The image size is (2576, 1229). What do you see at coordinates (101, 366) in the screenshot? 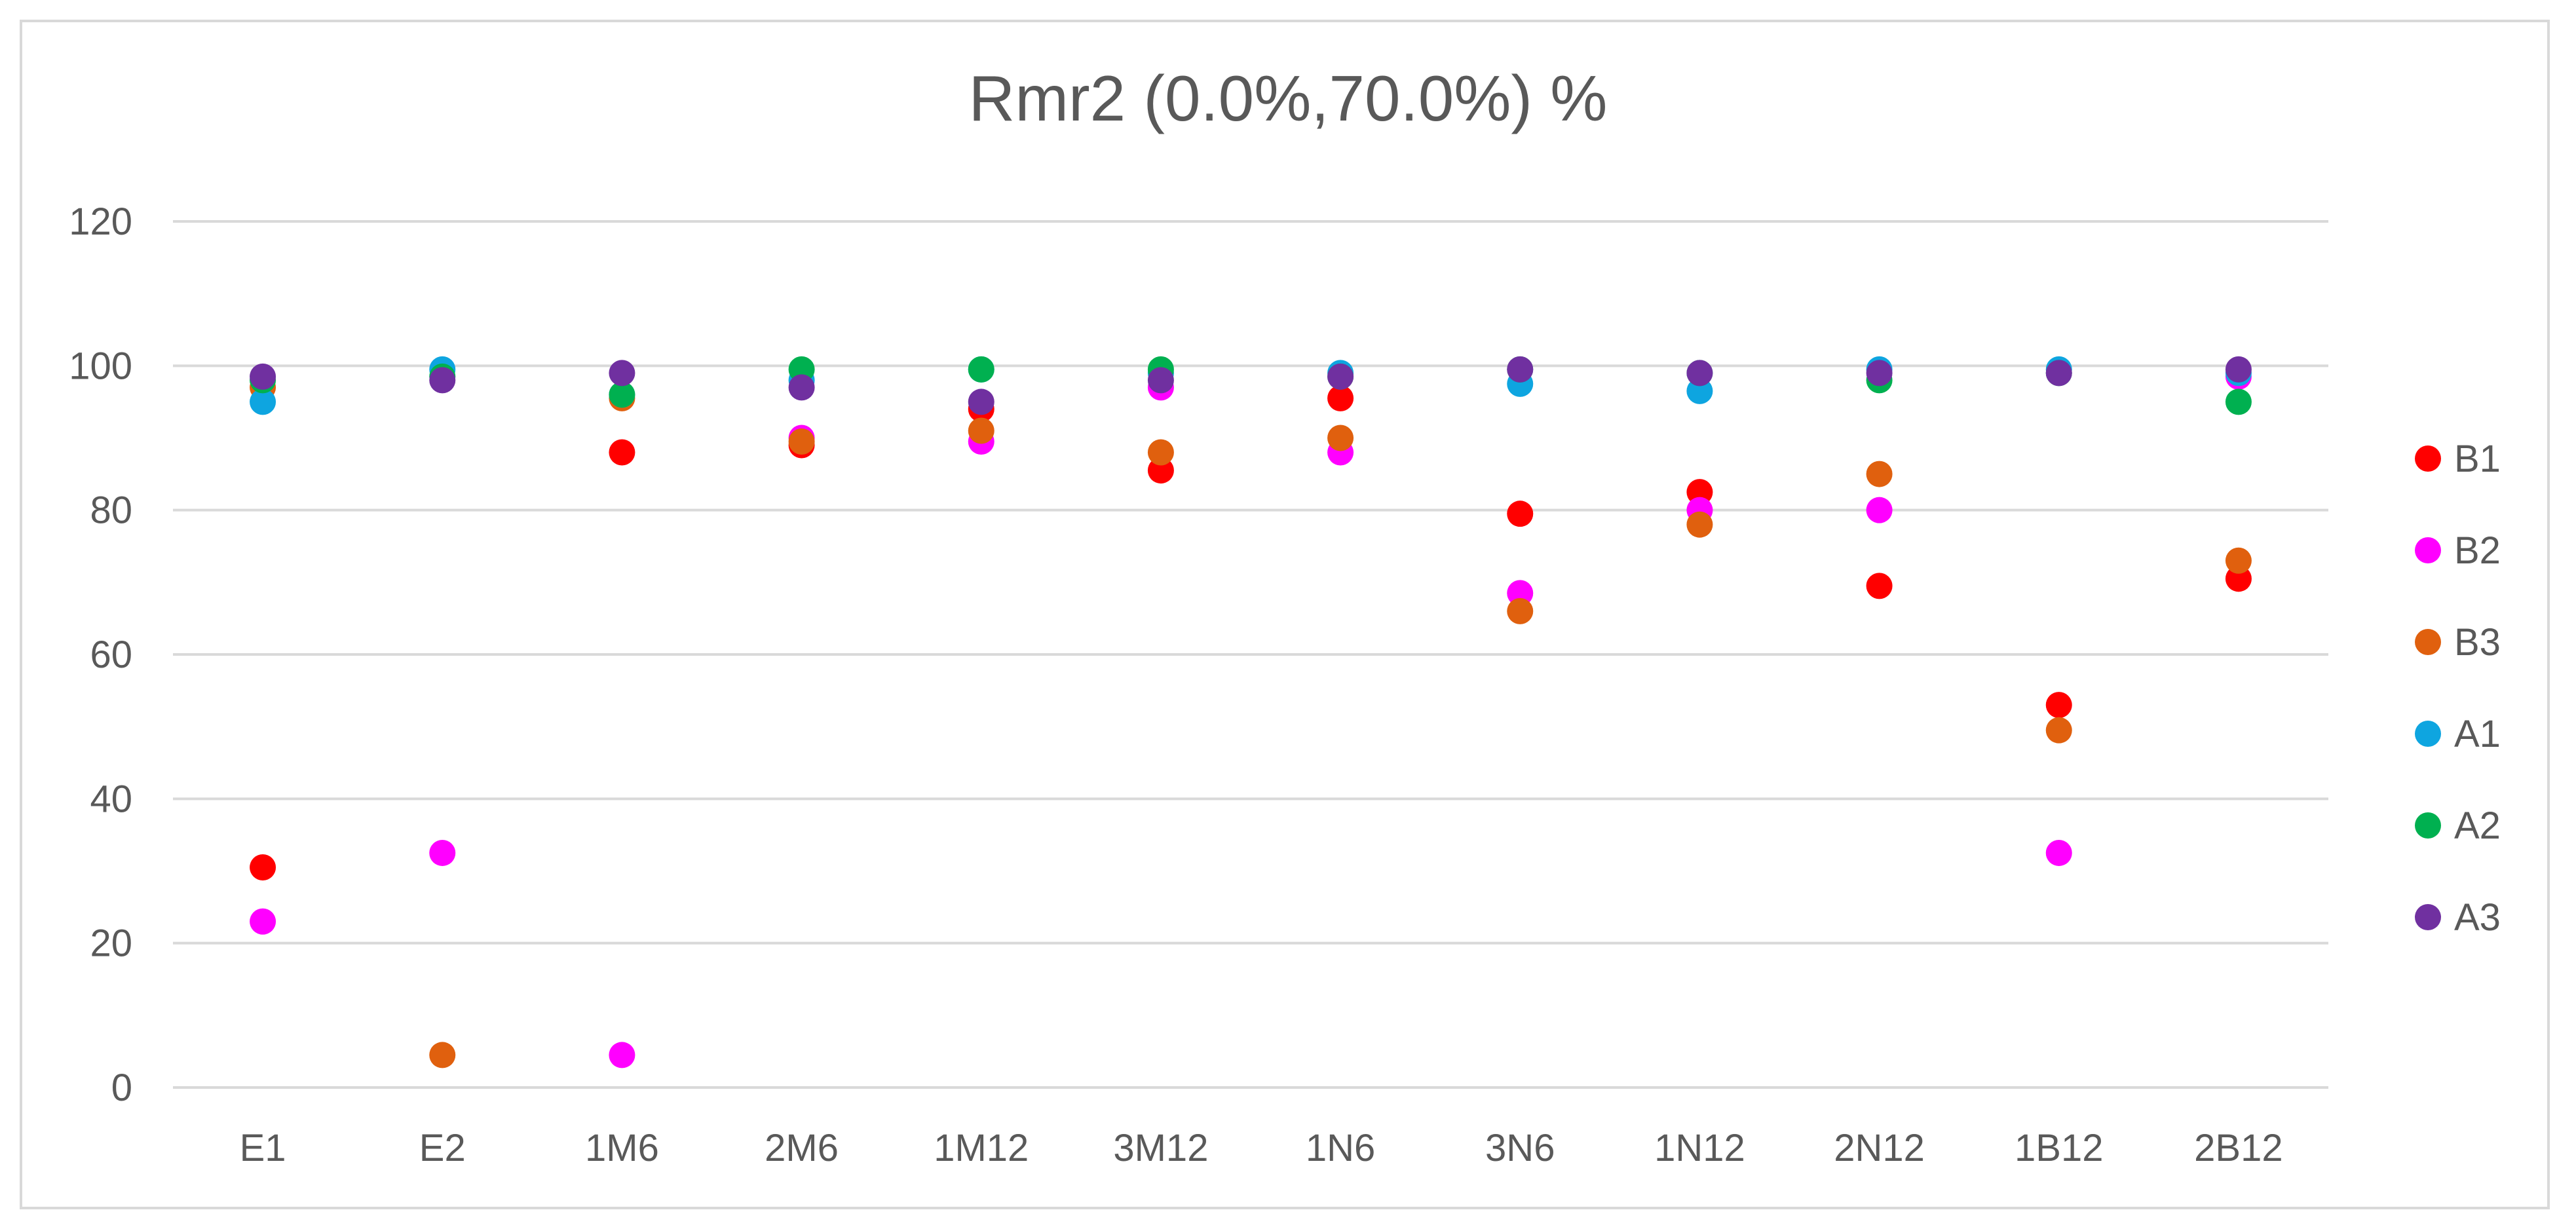
I see `y-tick-label: 100` at bounding box center [101, 366].